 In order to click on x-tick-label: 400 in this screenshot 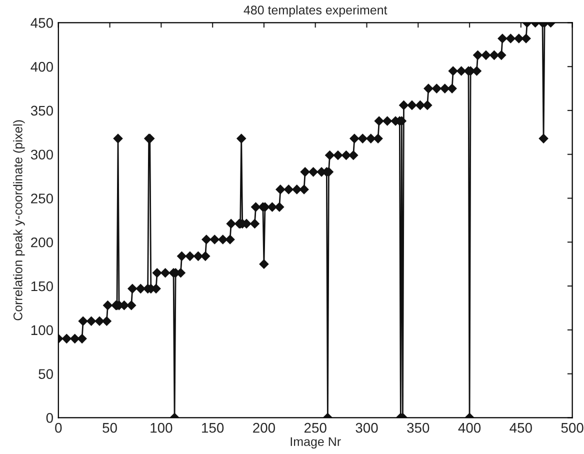, I will do `click(469, 427)`.